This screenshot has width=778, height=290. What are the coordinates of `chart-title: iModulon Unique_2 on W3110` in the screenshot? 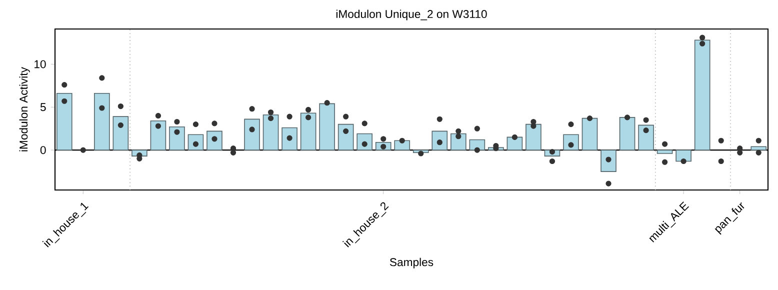 It's located at (411, 15).